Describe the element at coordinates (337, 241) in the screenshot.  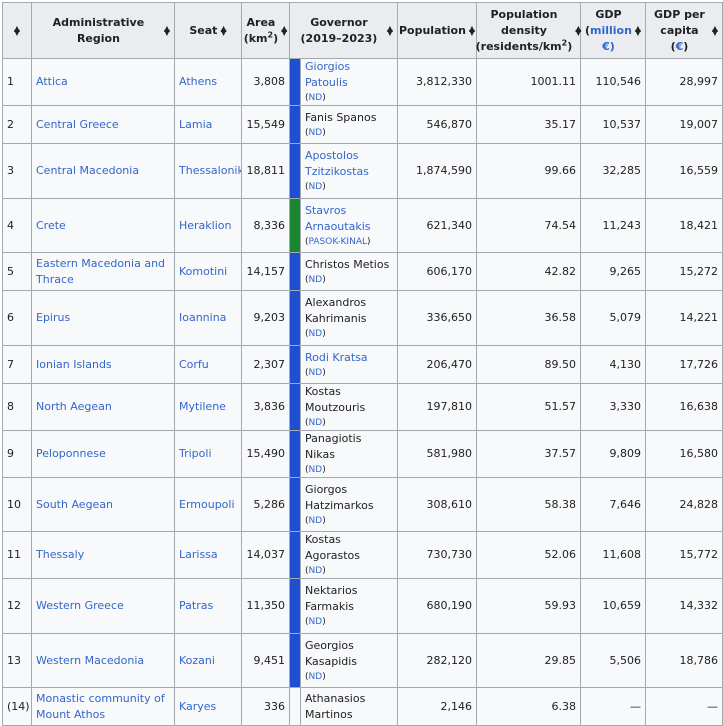
I see `party-link: PASOK-KINAL` at that location.